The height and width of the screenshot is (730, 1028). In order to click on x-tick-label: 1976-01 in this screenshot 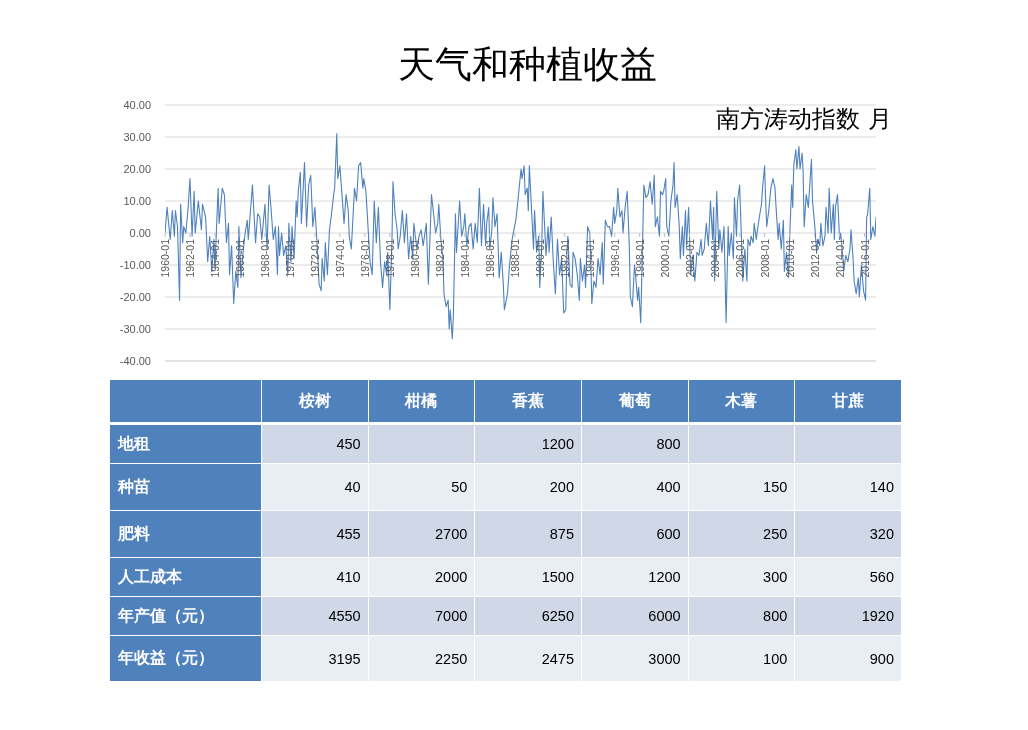, I will do `click(364, 258)`.